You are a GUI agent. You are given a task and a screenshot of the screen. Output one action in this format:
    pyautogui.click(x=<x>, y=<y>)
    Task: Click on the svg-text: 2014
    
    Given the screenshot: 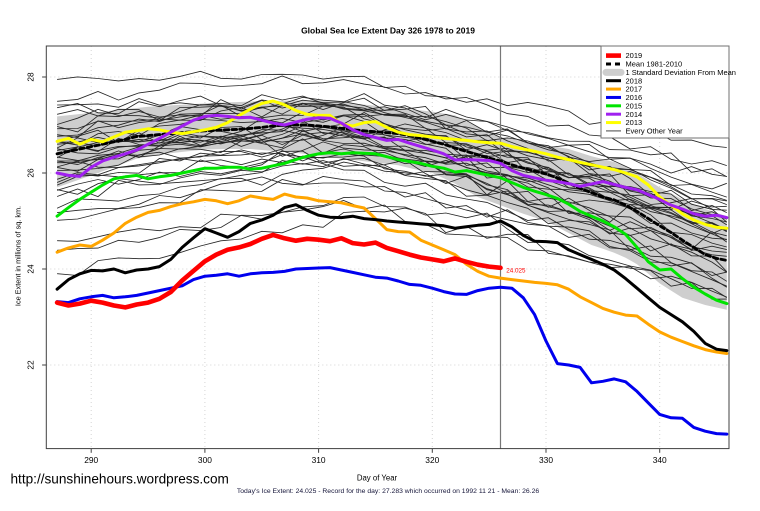 What is the action you would take?
    pyautogui.click(x=634, y=114)
    